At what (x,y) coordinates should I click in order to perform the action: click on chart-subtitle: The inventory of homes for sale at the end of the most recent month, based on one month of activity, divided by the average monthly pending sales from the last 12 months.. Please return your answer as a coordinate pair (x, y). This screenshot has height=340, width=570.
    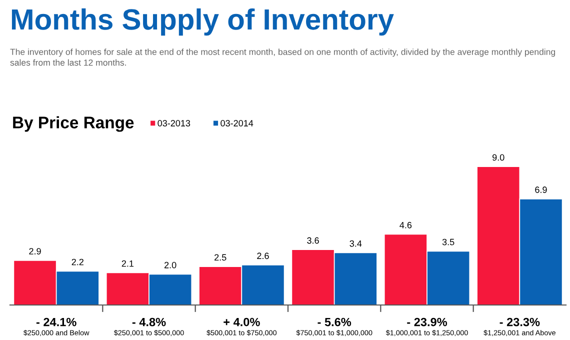
    Looking at the image, I should click on (283, 57).